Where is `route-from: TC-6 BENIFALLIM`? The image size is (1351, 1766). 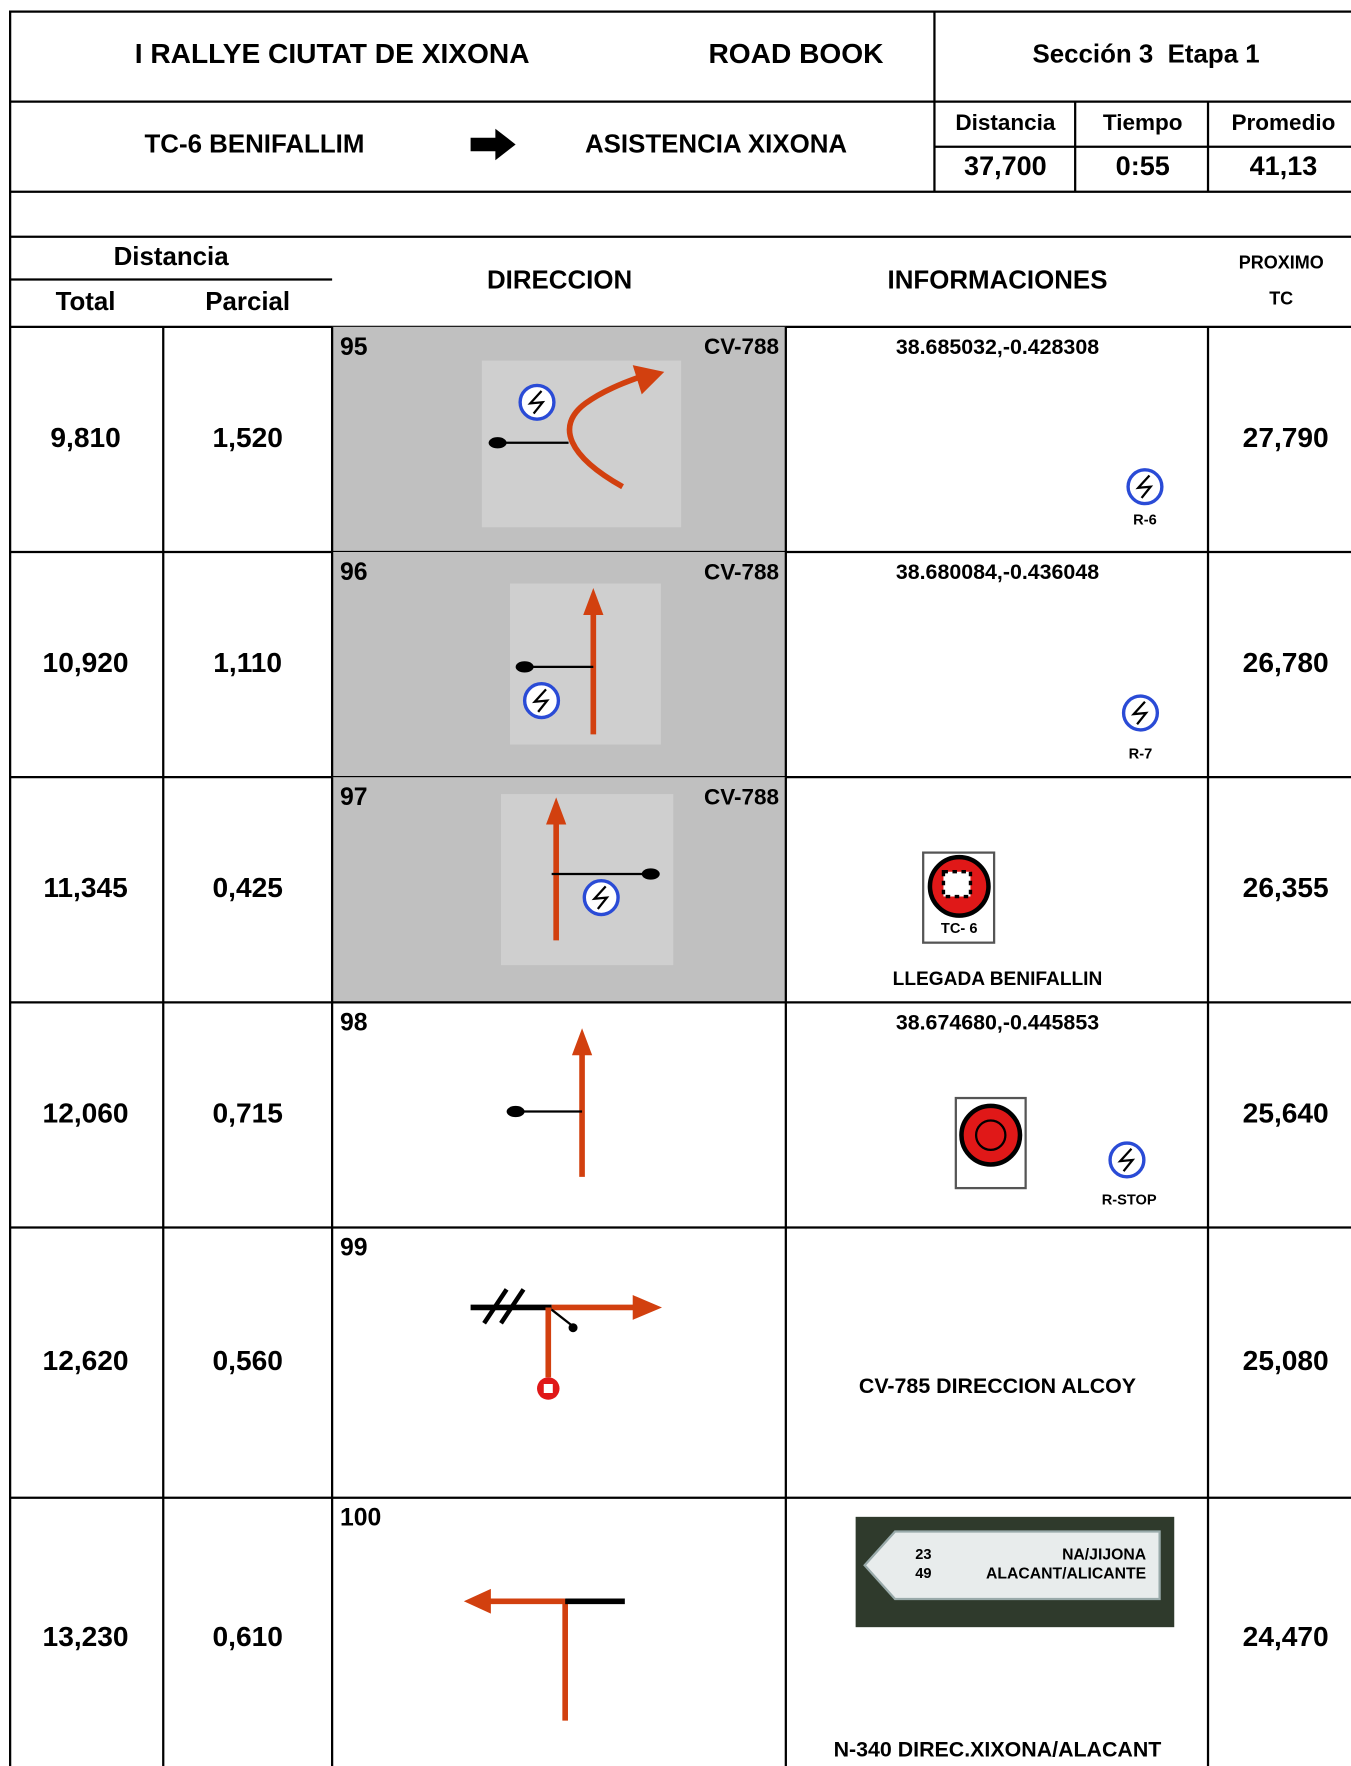 route-from: TC-6 BENIFALLIM is located at coordinates (254, 144).